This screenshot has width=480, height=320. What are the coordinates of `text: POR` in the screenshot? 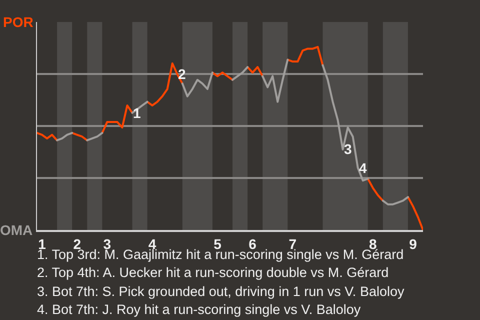 It's located at (18, 22).